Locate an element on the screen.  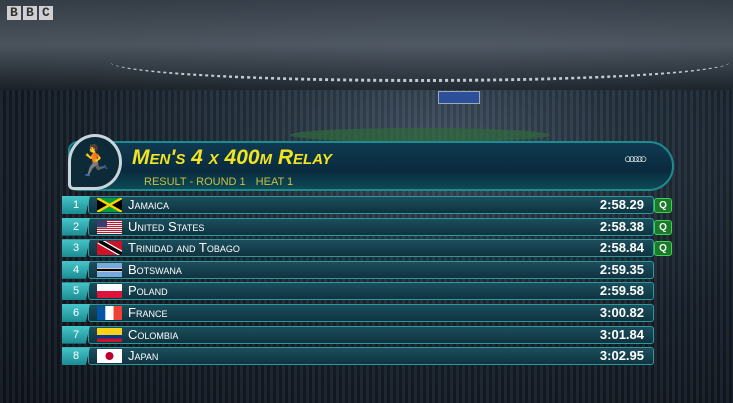
rank: 7 is located at coordinates (76, 334).